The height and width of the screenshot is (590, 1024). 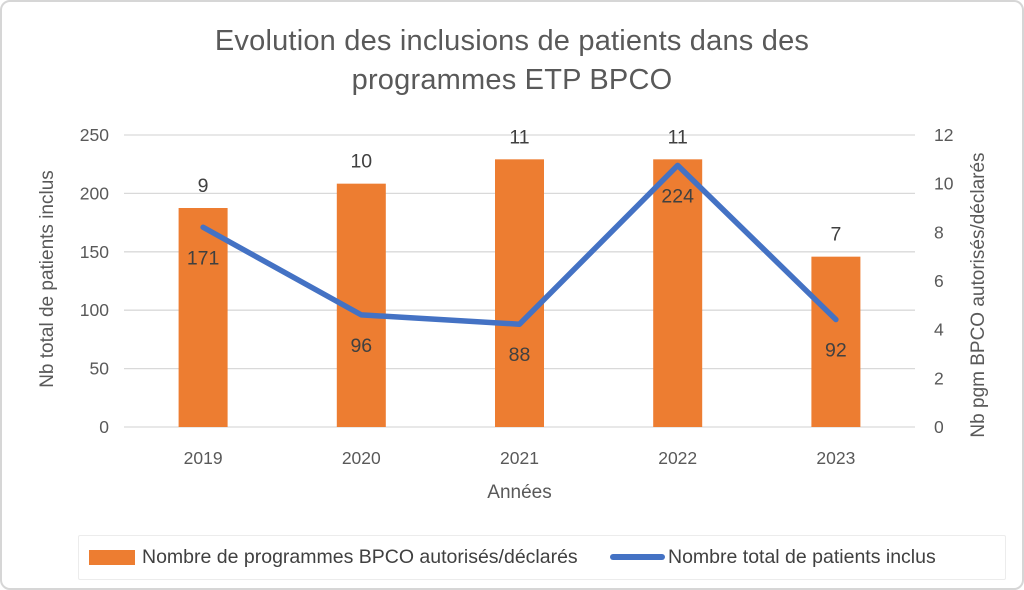 What do you see at coordinates (836, 351) in the screenshot?
I see `line-value-label: 92` at bounding box center [836, 351].